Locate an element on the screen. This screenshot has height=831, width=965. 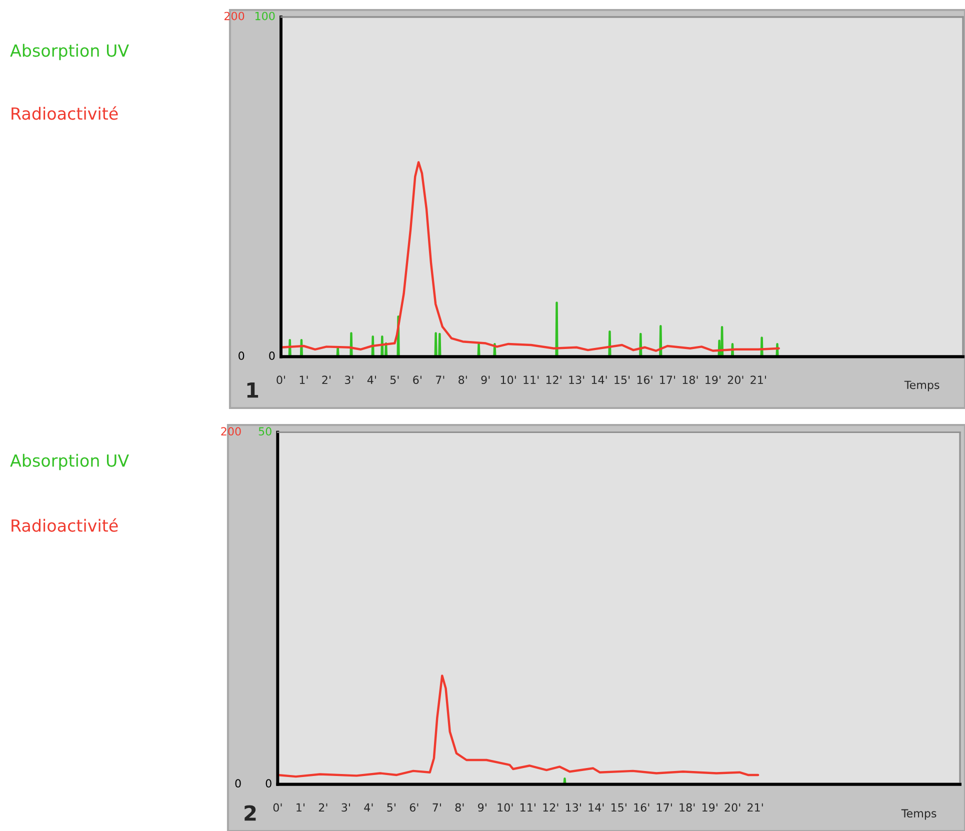
y-tick-label: 50 is located at coordinates (265, 431).